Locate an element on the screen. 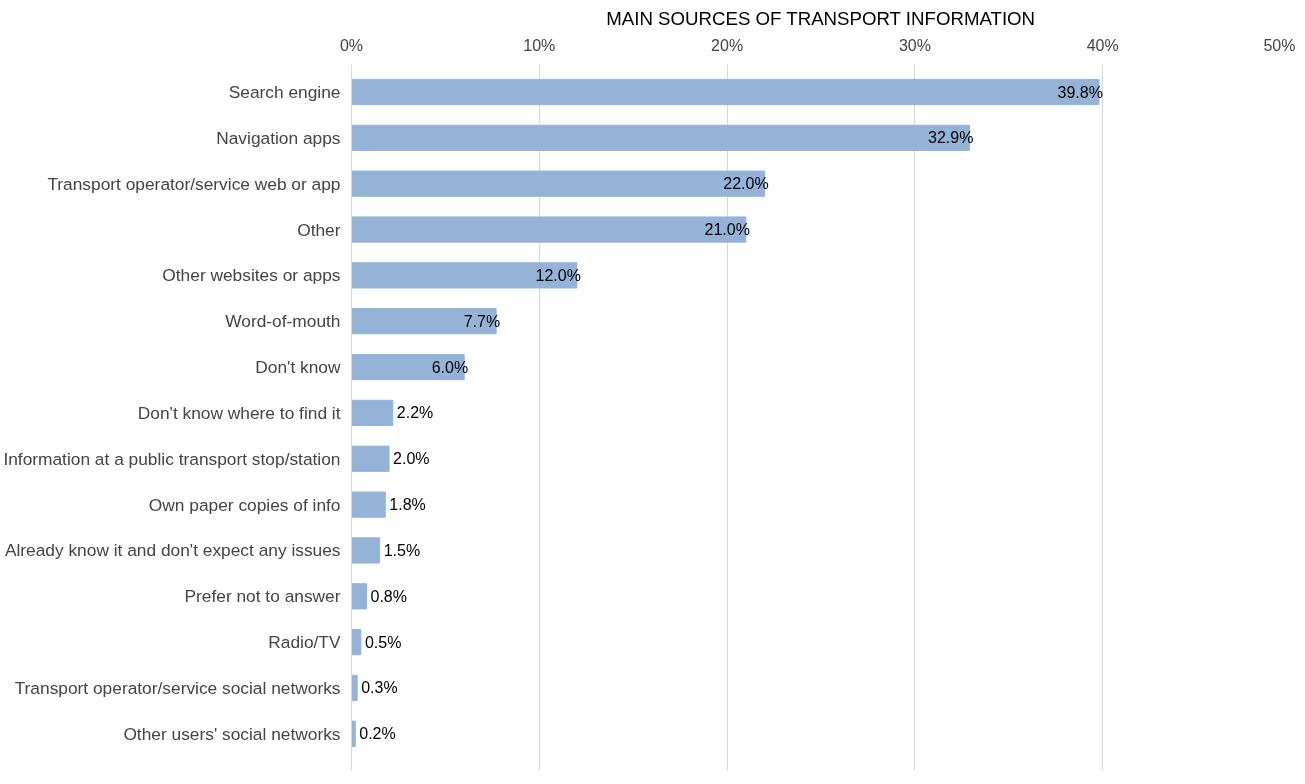 Image resolution: width=1305 pixels, height=784 pixels. y-tick-label: Word-of-mouth is located at coordinates (283, 321).